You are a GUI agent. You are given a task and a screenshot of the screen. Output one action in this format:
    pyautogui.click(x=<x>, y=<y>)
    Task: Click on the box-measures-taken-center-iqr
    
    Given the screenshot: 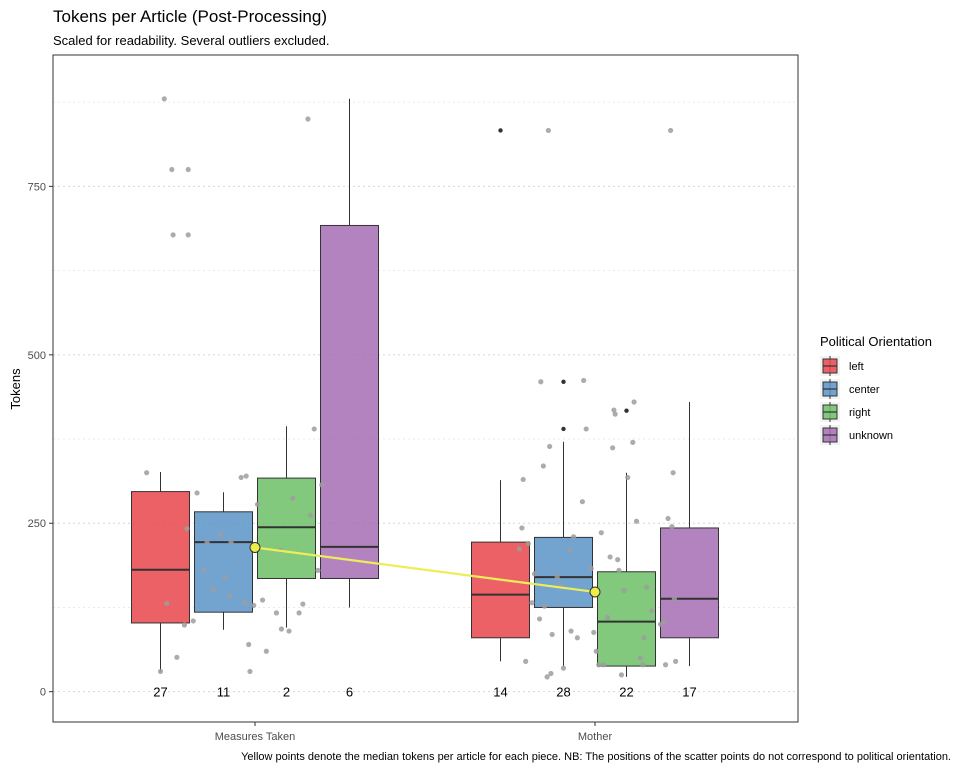 What is the action you would take?
    pyautogui.click(x=223, y=562)
    